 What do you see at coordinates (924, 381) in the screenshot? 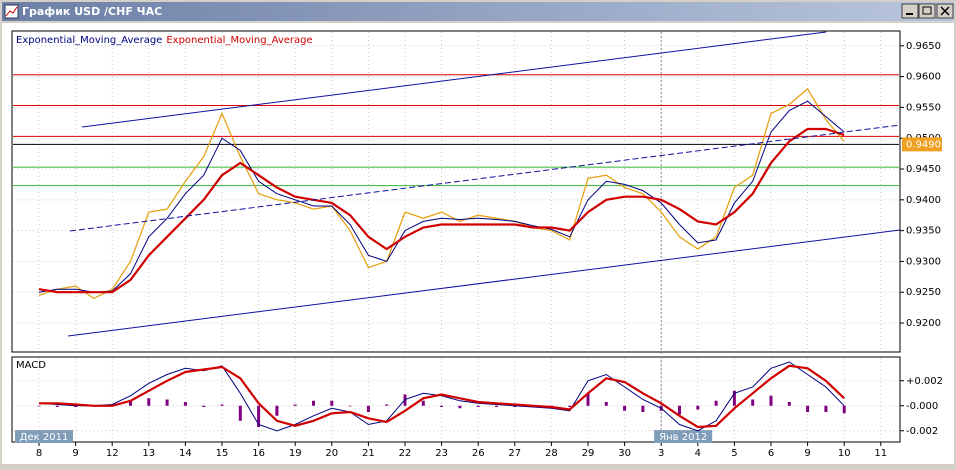
I see `y-tick-label: +0.002` at bounding box center [924, 381].